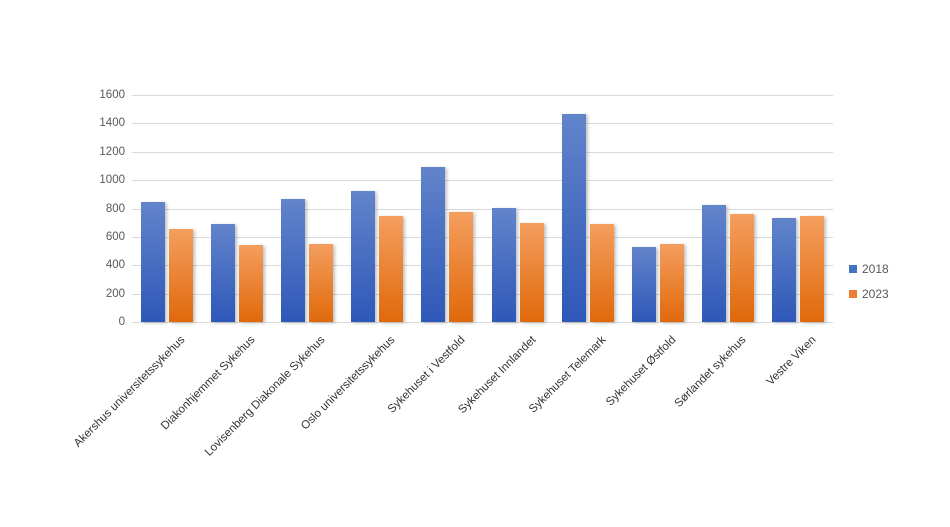 This screenshot has width=950, height=527. I want to click on y-tick-label-0: 0, so click(121, 322).